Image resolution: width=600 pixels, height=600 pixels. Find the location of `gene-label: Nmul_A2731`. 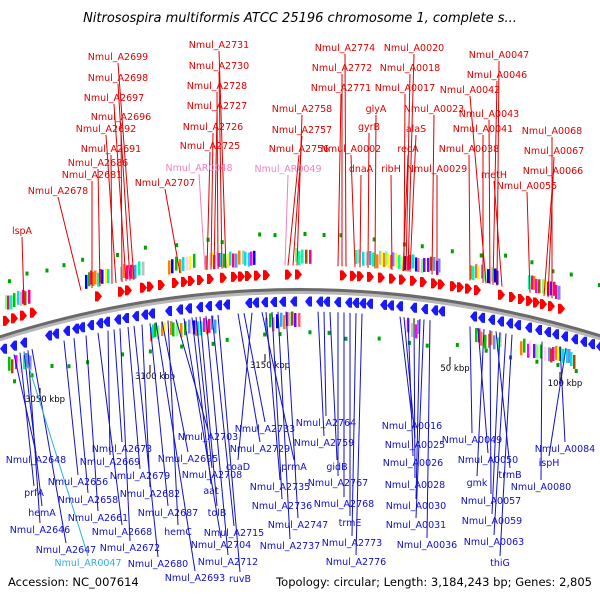

gene-label: Nmul_A2731 is located at coordinates (219, 45).